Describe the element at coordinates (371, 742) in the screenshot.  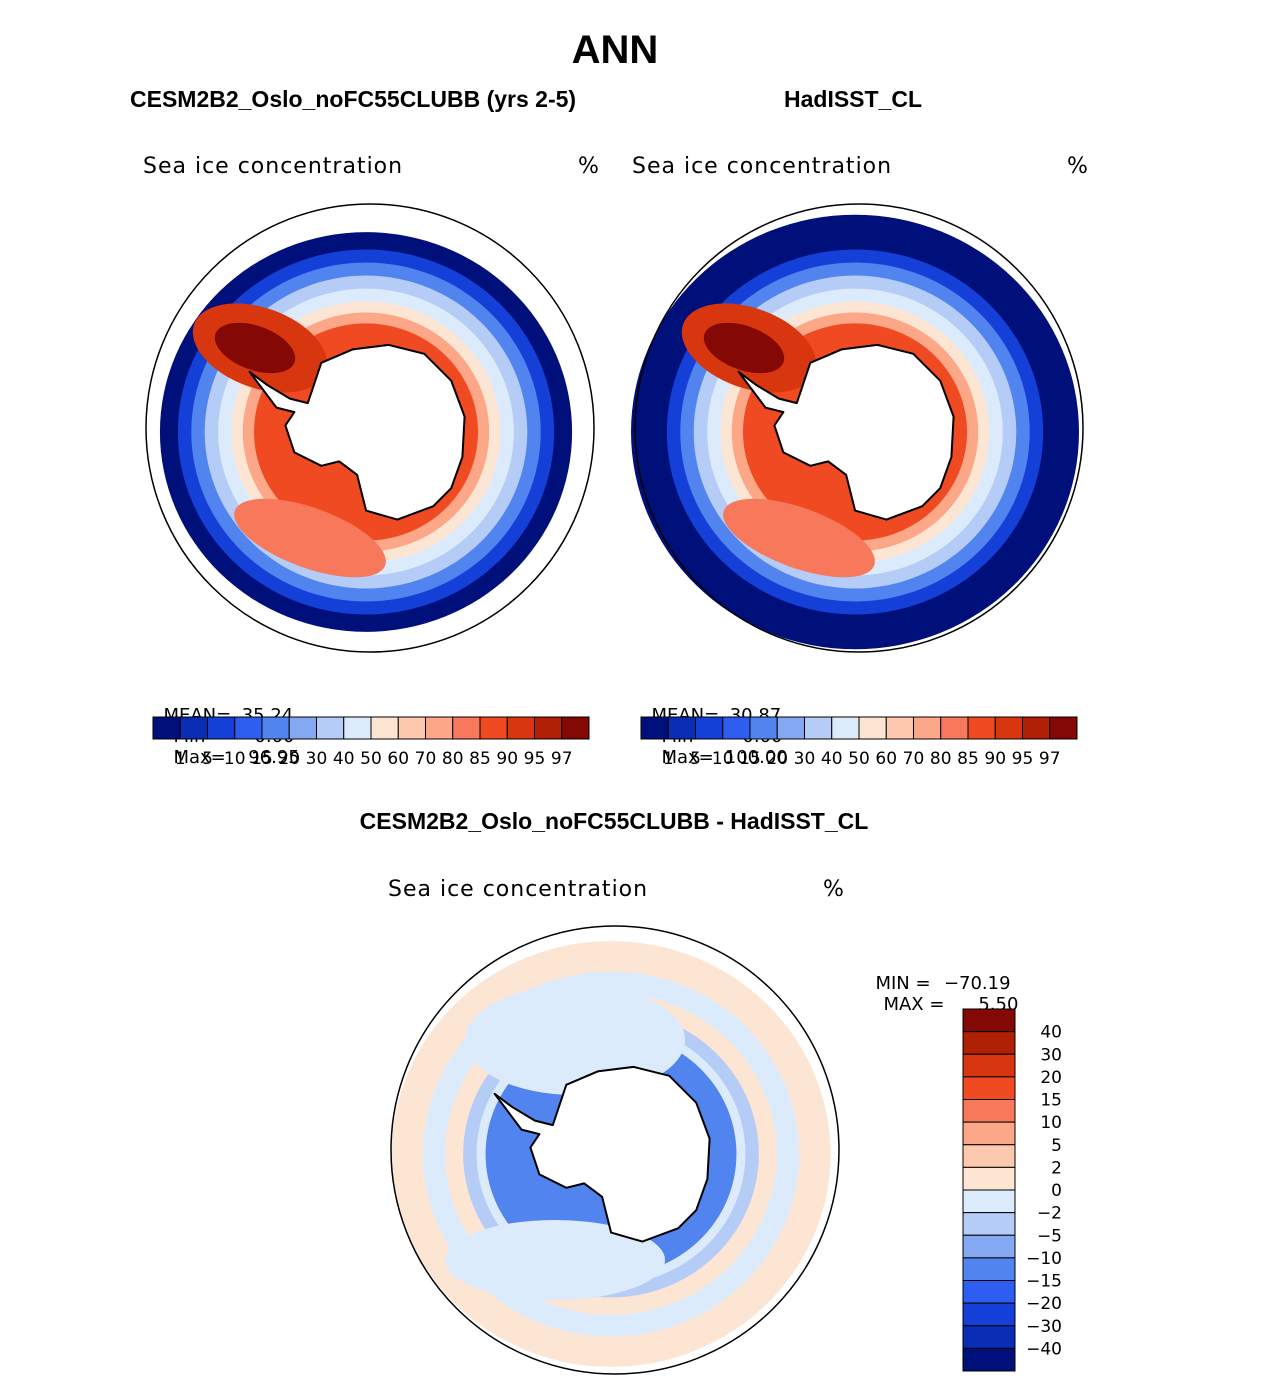
I see `model-colorbar: 1 5 10 15 20 30 40 50 60 70 80 85 90 95 97` at that location.